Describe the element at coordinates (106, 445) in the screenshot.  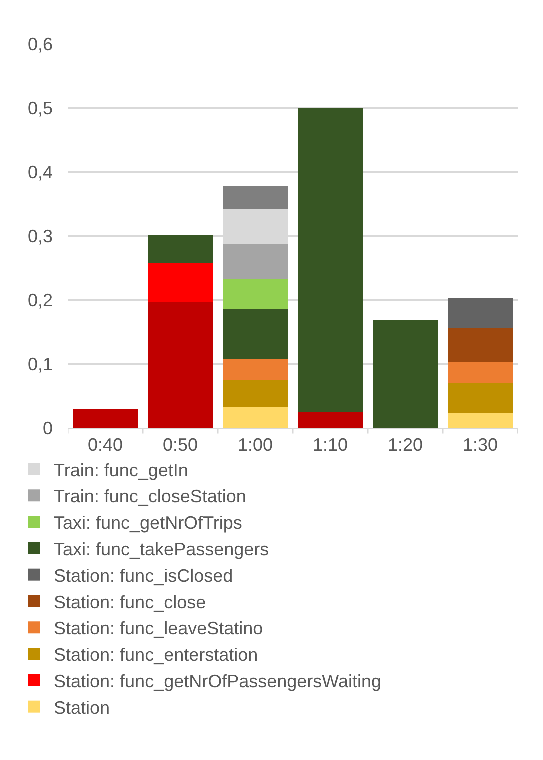
I see `x-tick-label: 0:40` at that location.